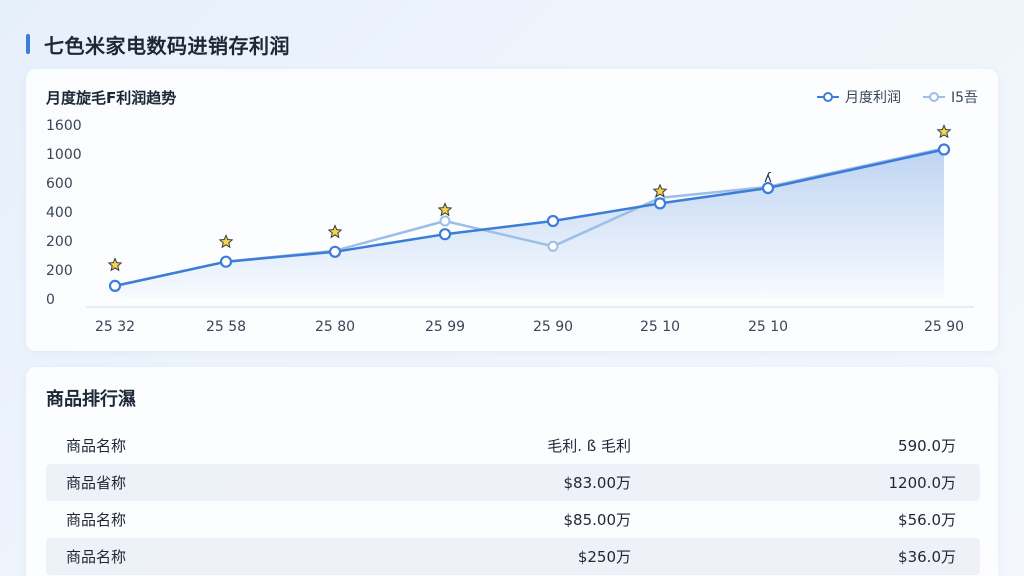  I want to click on y-tick-label: 1600, so click(64, 126).